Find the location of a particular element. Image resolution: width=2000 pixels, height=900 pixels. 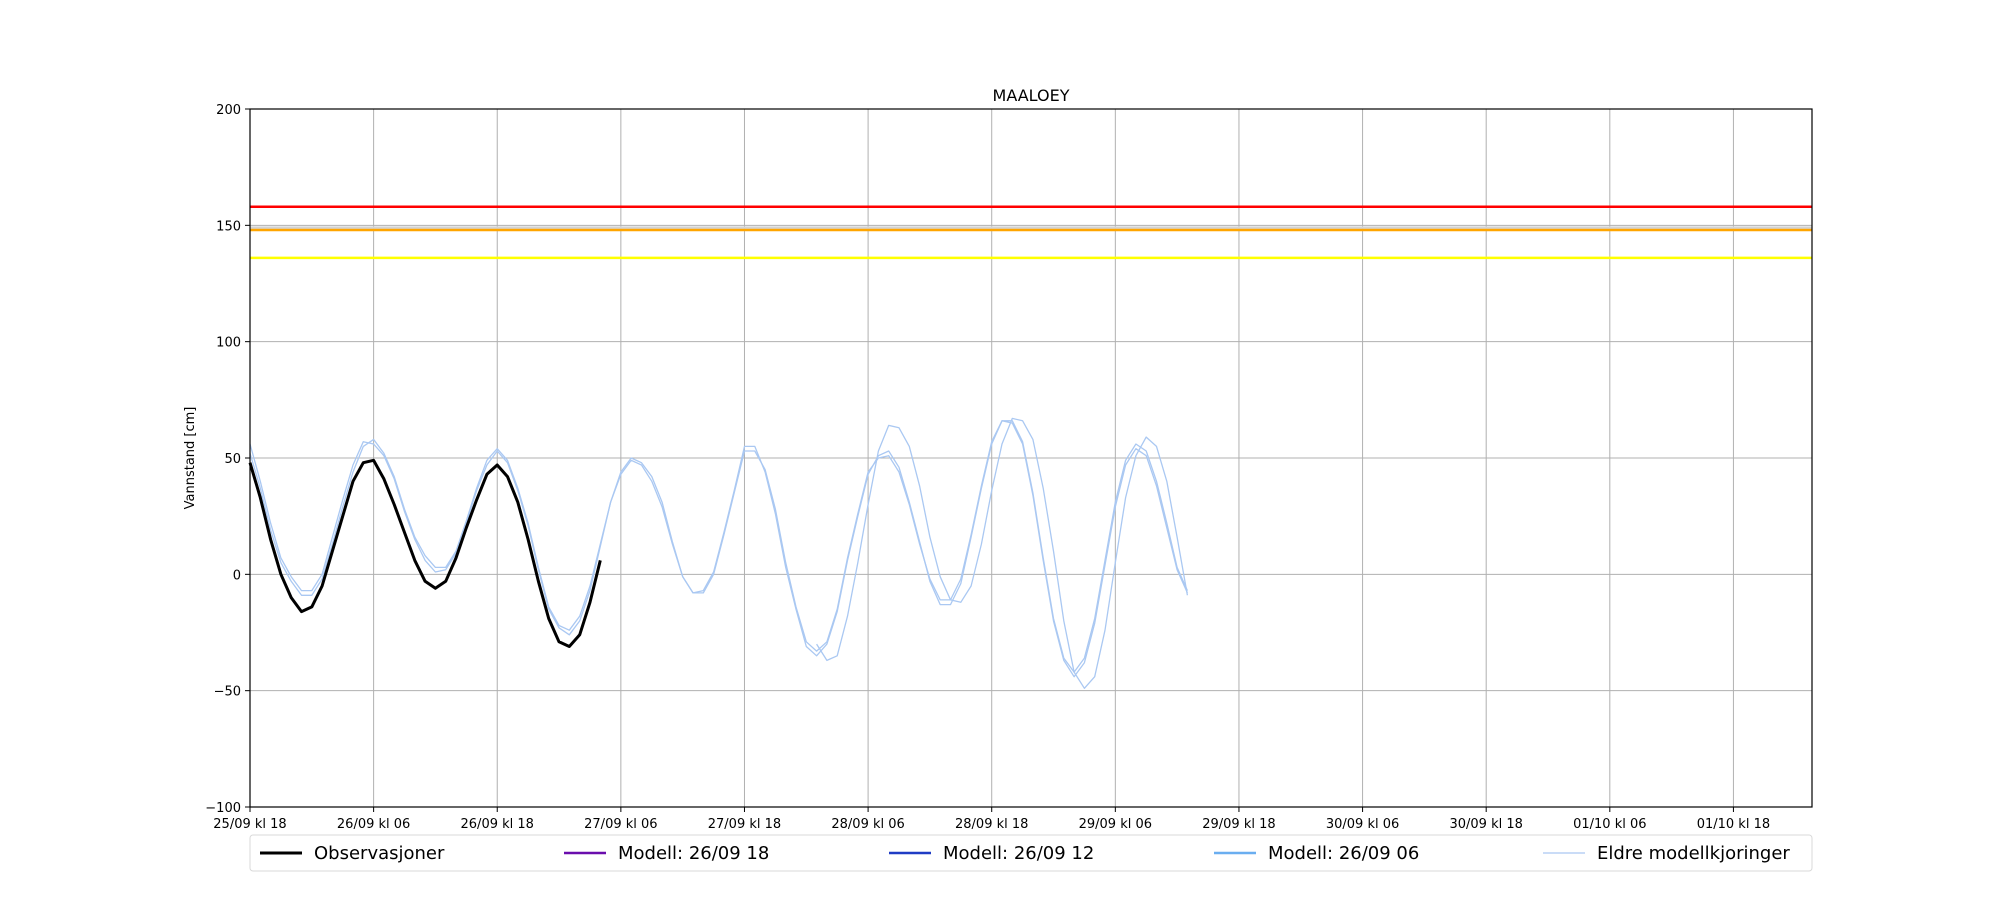

x-tick-label: 26/09 kl 06 is located at coordinates (373, 824).